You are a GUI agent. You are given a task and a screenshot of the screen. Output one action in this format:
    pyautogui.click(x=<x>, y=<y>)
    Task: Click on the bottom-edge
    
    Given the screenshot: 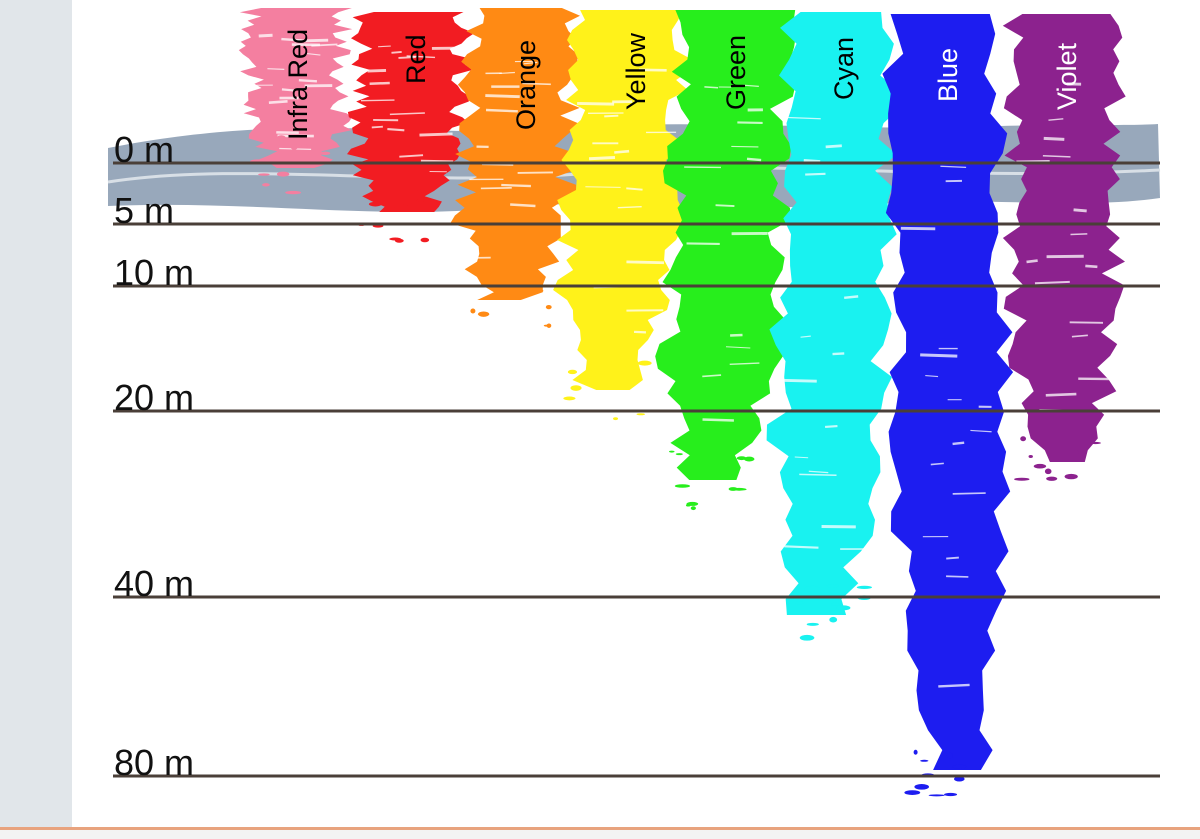 What is the action you would take?
    pyautogui.click(x=600, y=833)
    